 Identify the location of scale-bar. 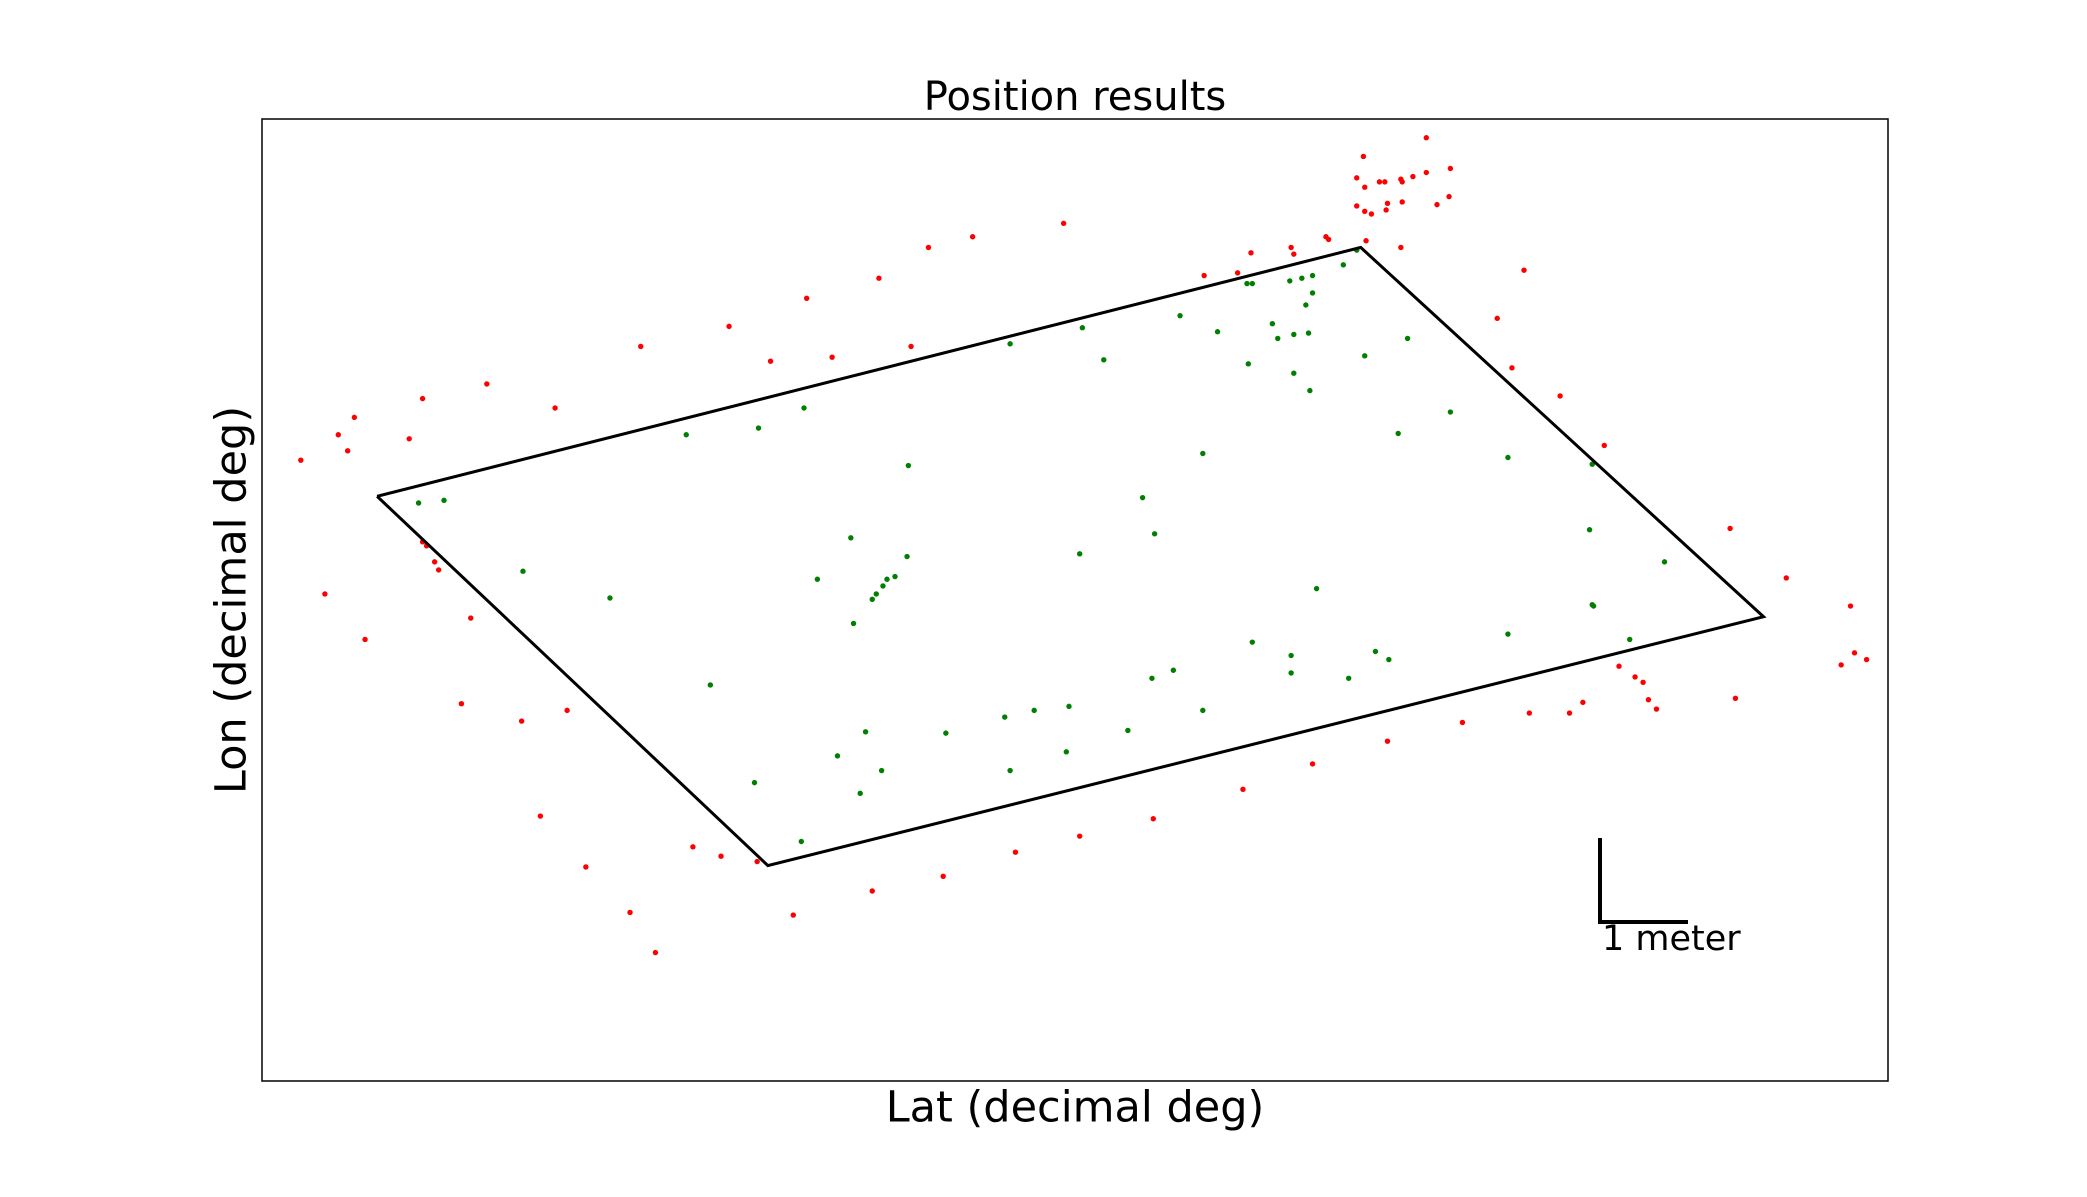
(1643, 881).